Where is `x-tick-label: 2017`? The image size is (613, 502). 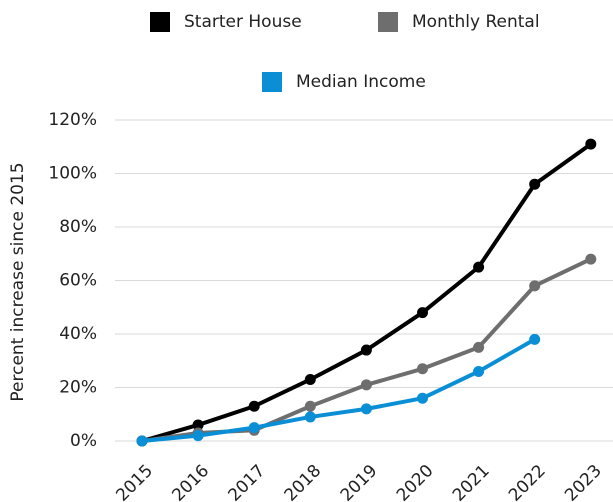 x-tick-label: 2017 is located at coordinates (247, 481).